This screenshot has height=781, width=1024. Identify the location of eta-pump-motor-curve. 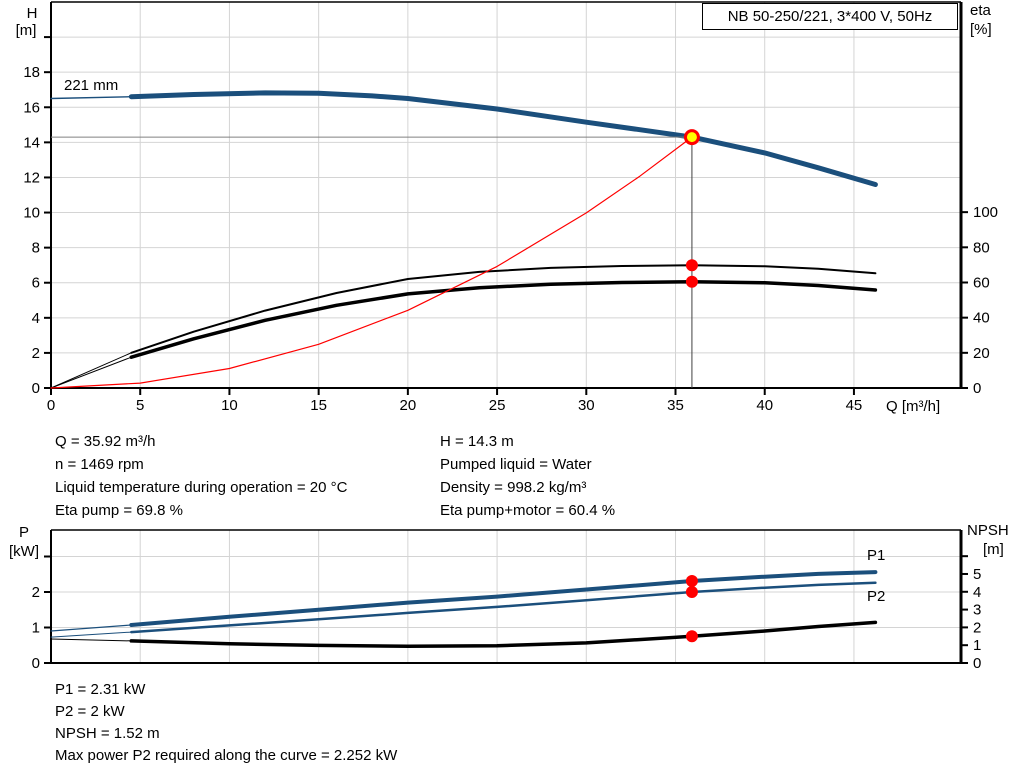
(503, 319).